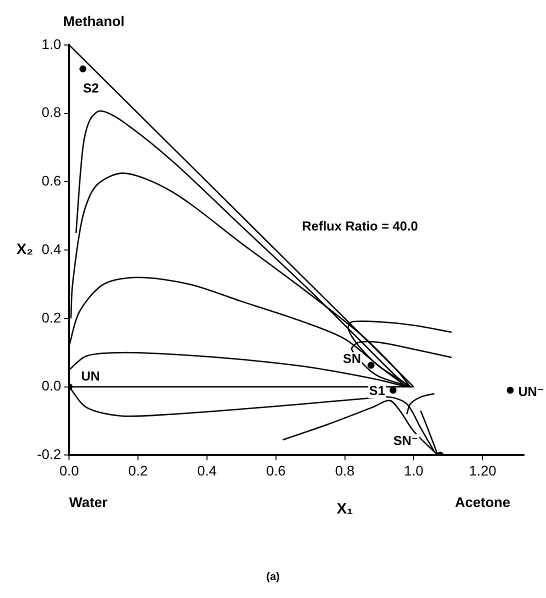 Image resolution: width=546 pixels, height=598 pixels. Describe the element at coordinates (482, 502) in the screenshot. I see `text: Acetone` at that location.